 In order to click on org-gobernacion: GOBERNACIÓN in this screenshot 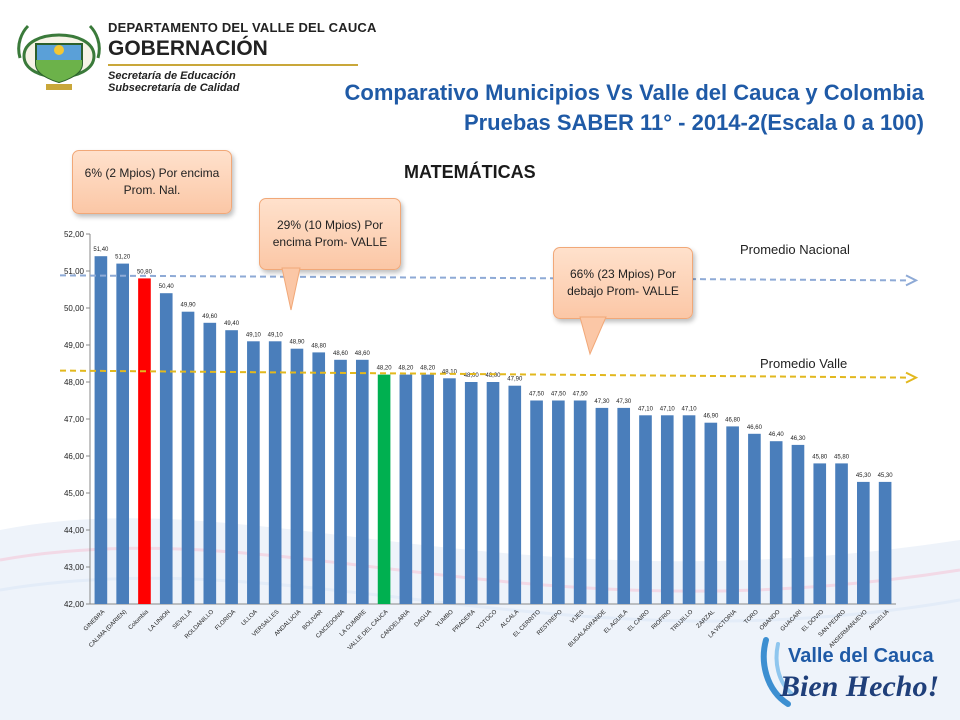, I will do `click(188, 48)`.